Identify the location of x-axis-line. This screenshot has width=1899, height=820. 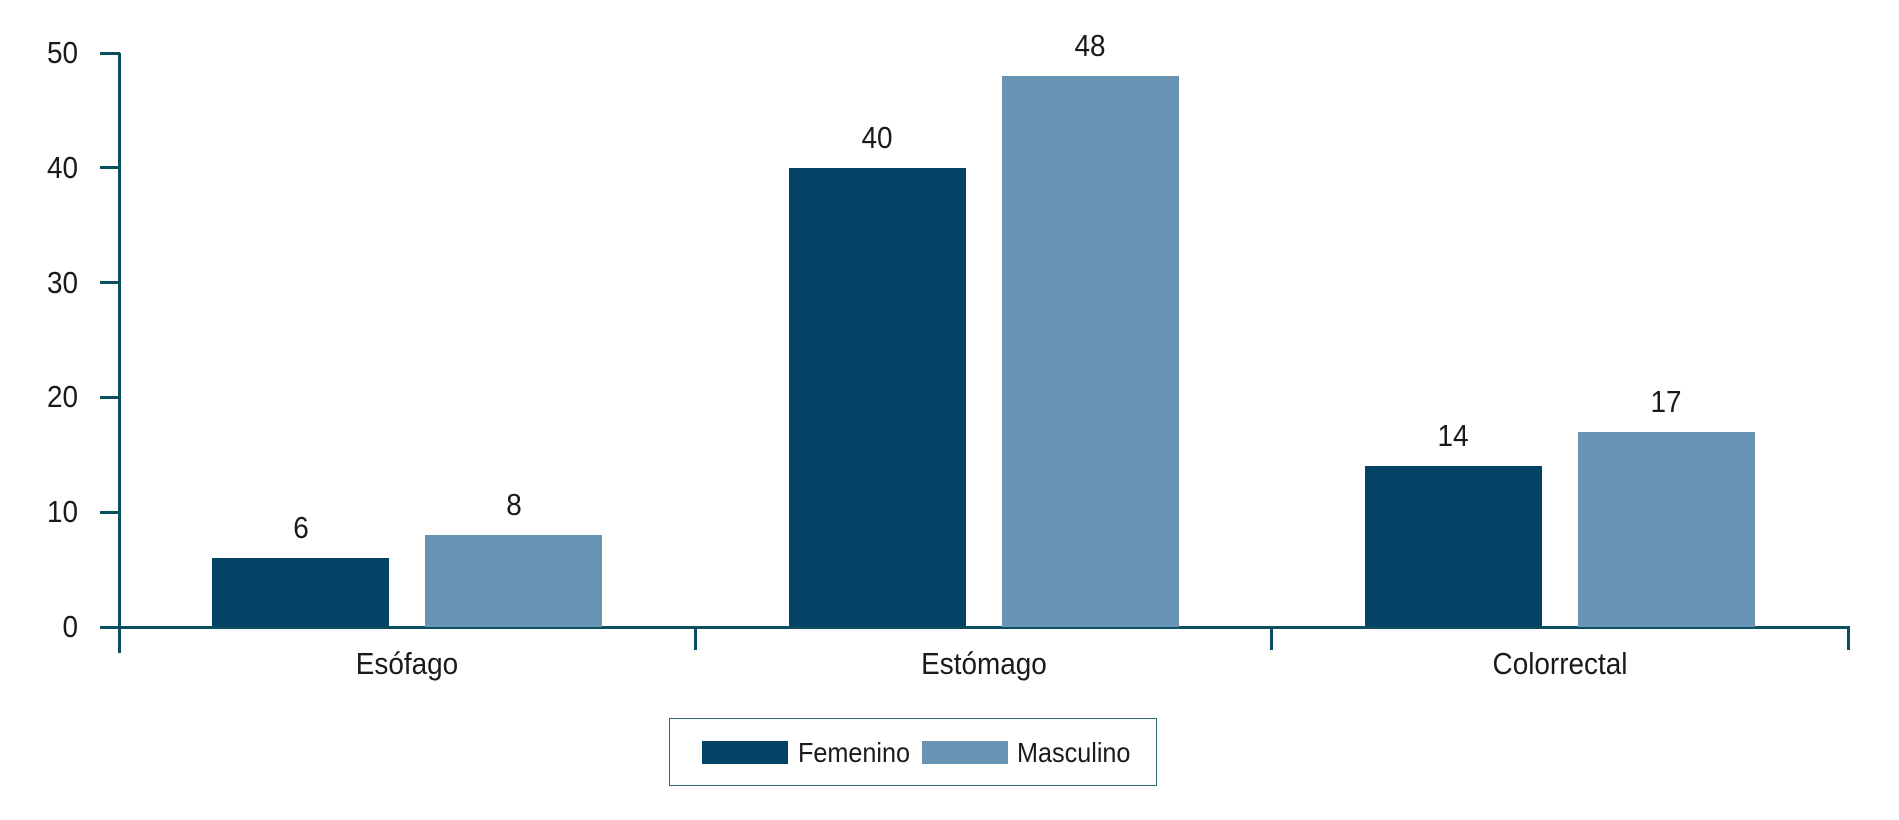
(975, 627).